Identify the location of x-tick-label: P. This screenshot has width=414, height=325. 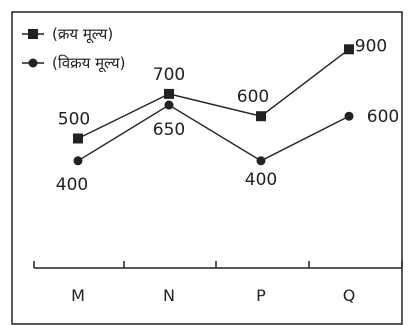
(261, 295).